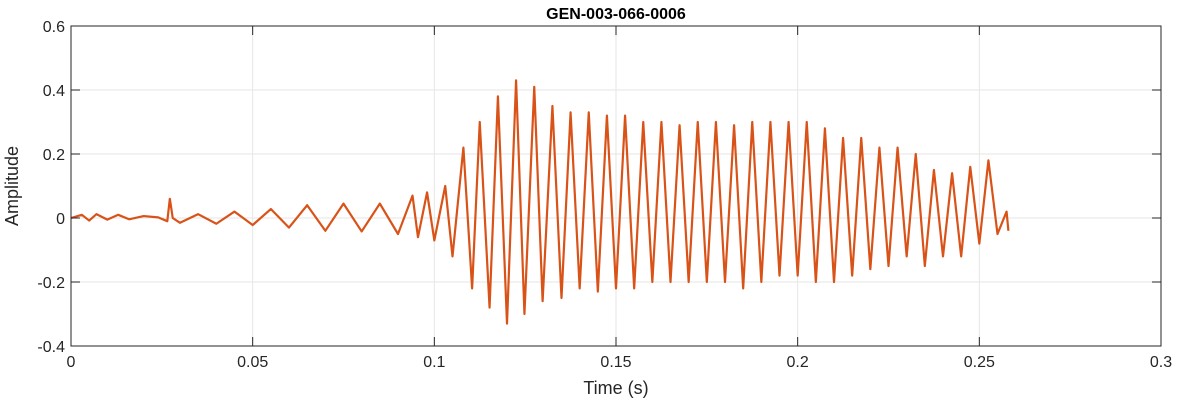 The height and width of the screenshot is (404, 1177). I want to click on y-tick-label: -0.4, so click(51, 347).